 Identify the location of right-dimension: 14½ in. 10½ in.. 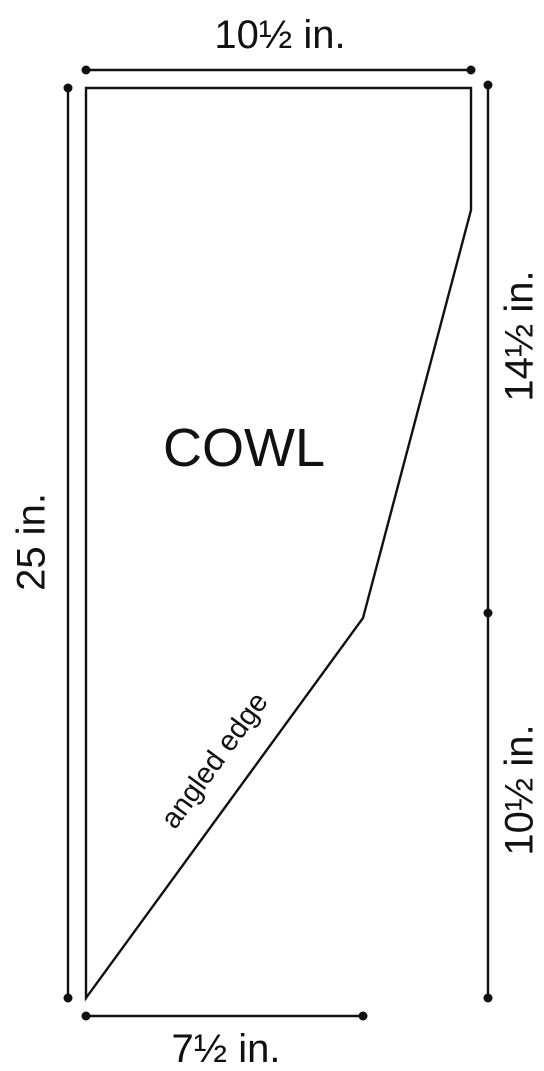
(512, 541).